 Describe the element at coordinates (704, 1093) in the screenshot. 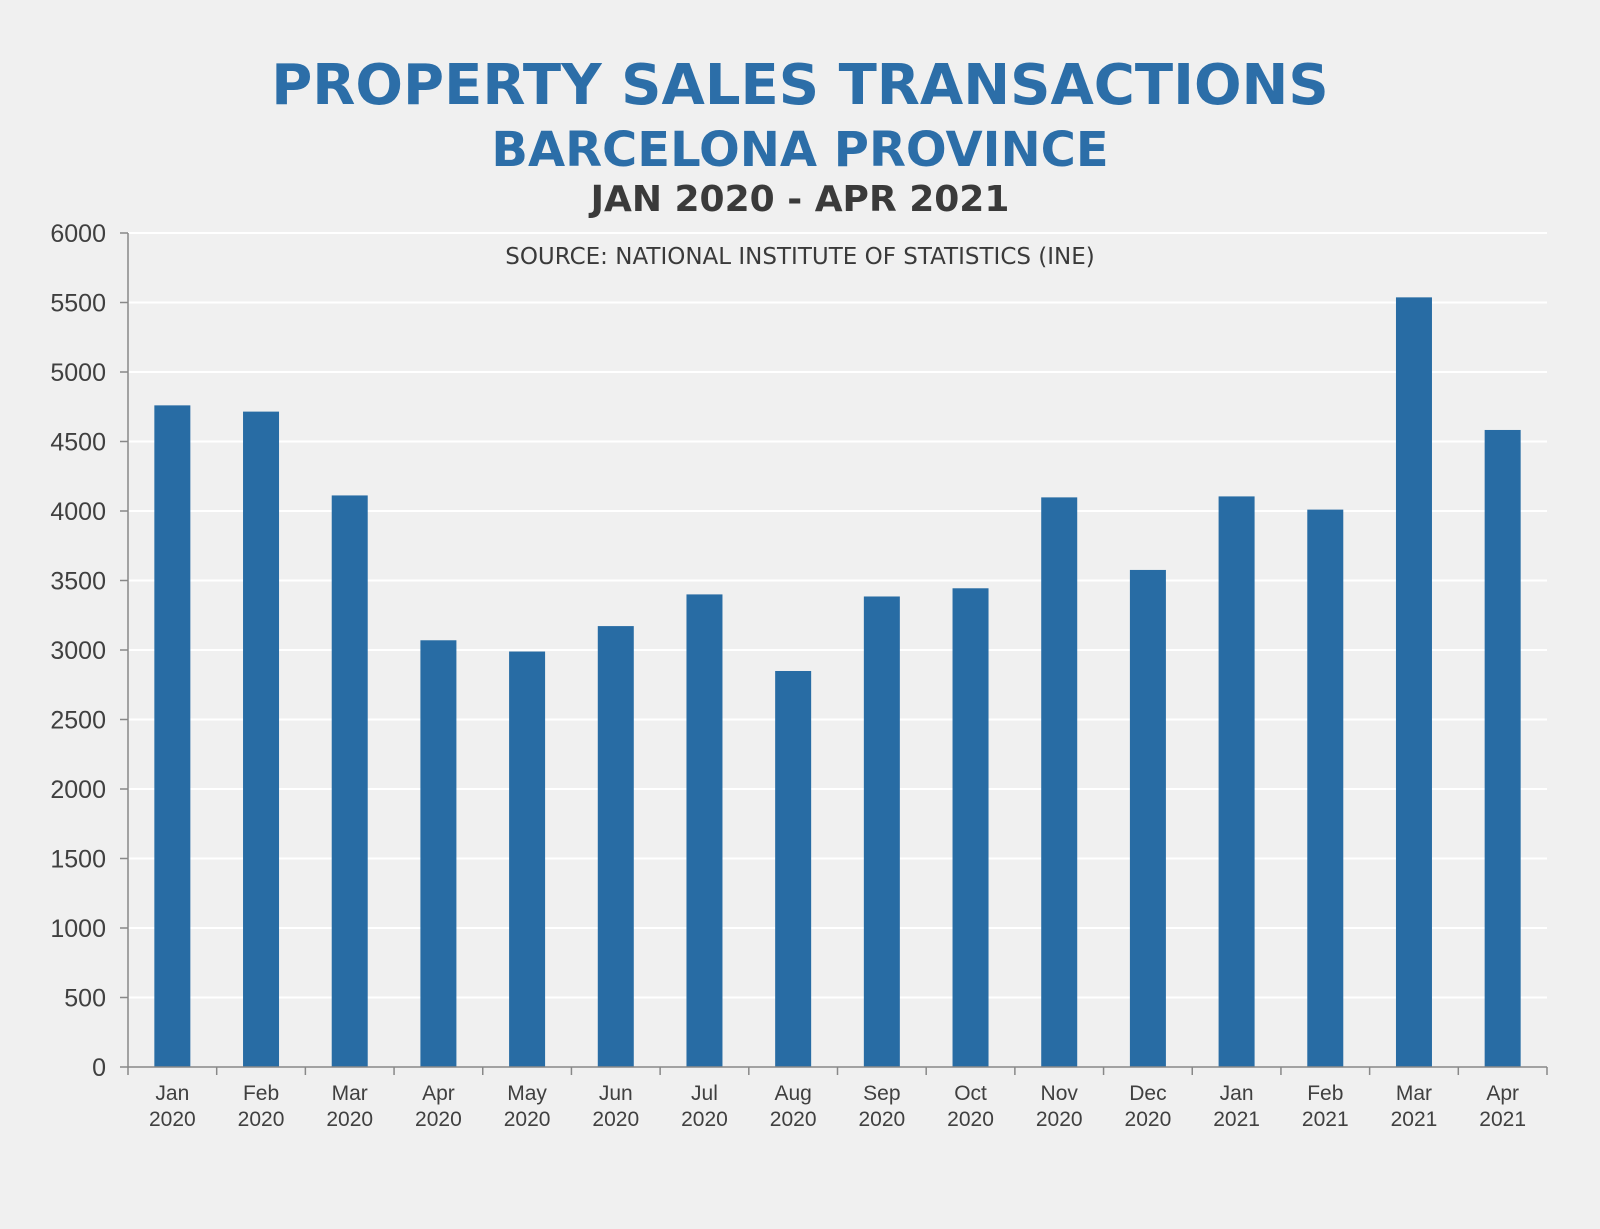

I see `x-tick-label-month: Jul` at that location.